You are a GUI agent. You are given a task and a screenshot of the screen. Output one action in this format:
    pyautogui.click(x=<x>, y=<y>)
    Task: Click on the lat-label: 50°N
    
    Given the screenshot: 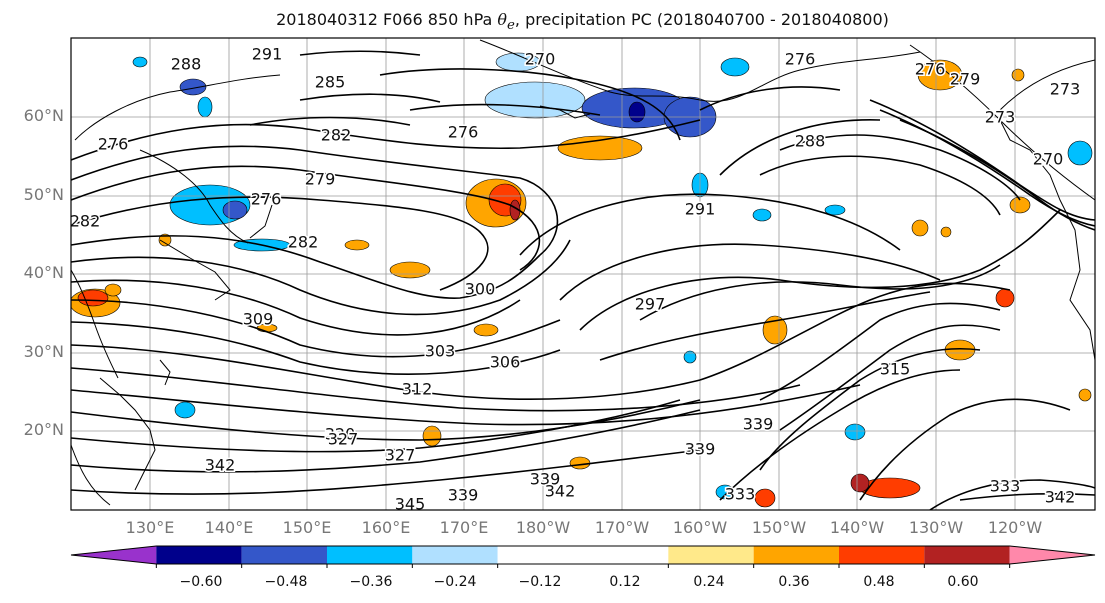 What is the action you would take?
    pyautogui.click(x=43, y=194)
    